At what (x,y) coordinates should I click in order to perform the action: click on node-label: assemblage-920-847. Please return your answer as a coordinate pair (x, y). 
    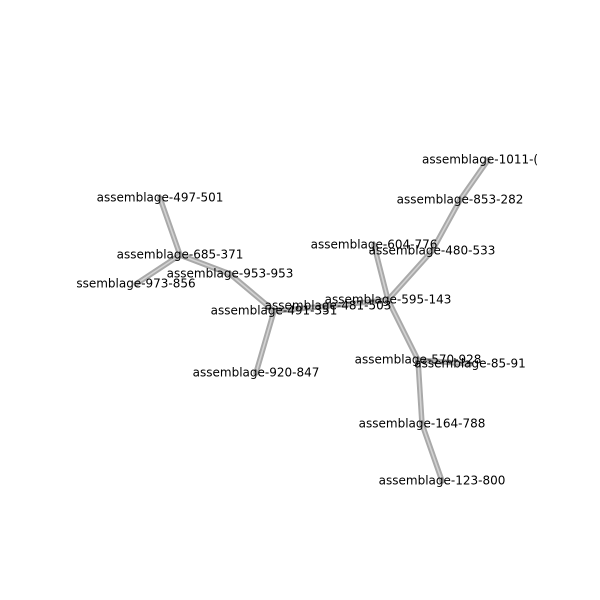
    Looking at the image, I should click on (256, 373).